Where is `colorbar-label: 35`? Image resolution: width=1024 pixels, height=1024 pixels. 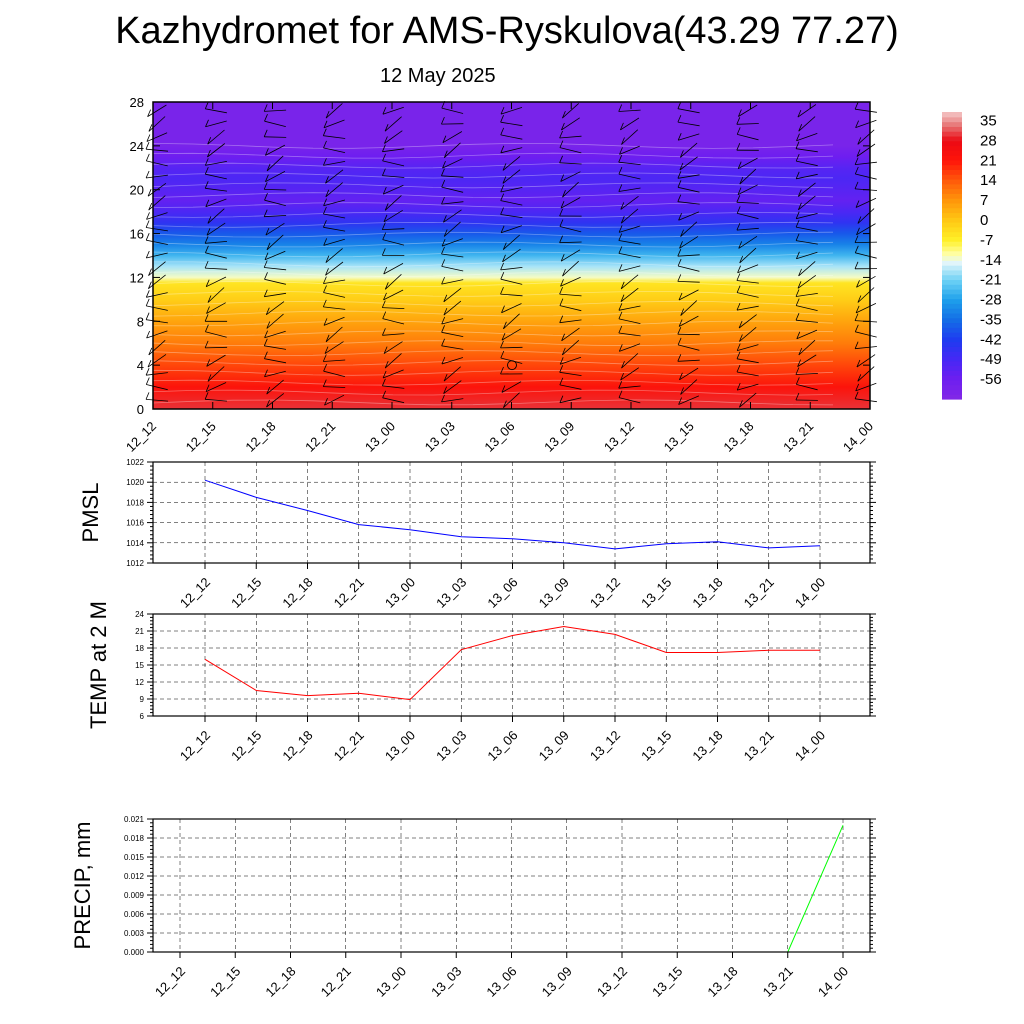
colorbar-label: 35 is located at coordinates (988, 121).